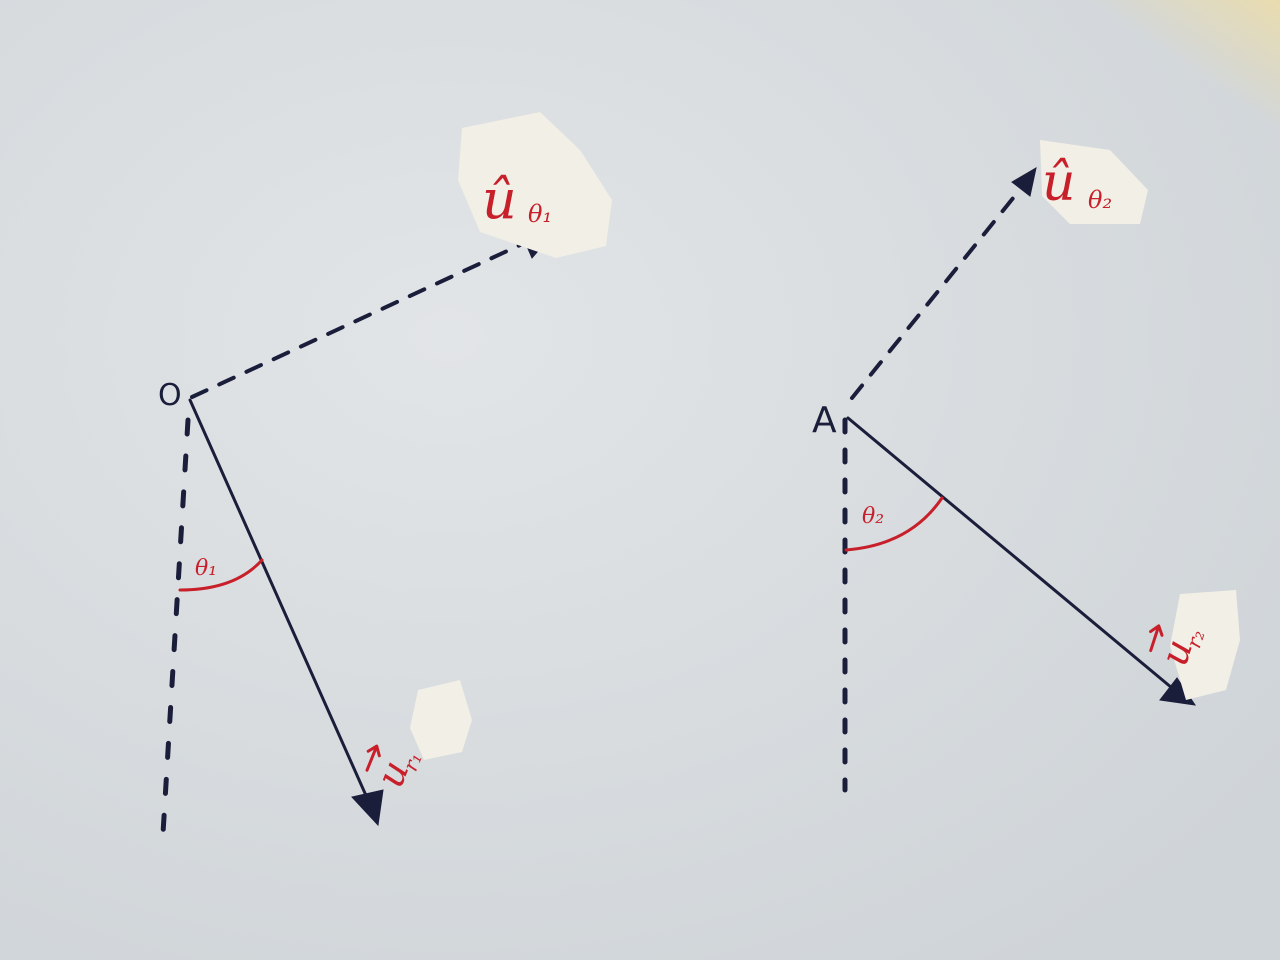 Image resolution: width=1280 pixels, height=960 pixels. Describe the element at coordinates (1179, 647) in the screenshot. I see `radial-unit-label-a: u r₂` at that location.